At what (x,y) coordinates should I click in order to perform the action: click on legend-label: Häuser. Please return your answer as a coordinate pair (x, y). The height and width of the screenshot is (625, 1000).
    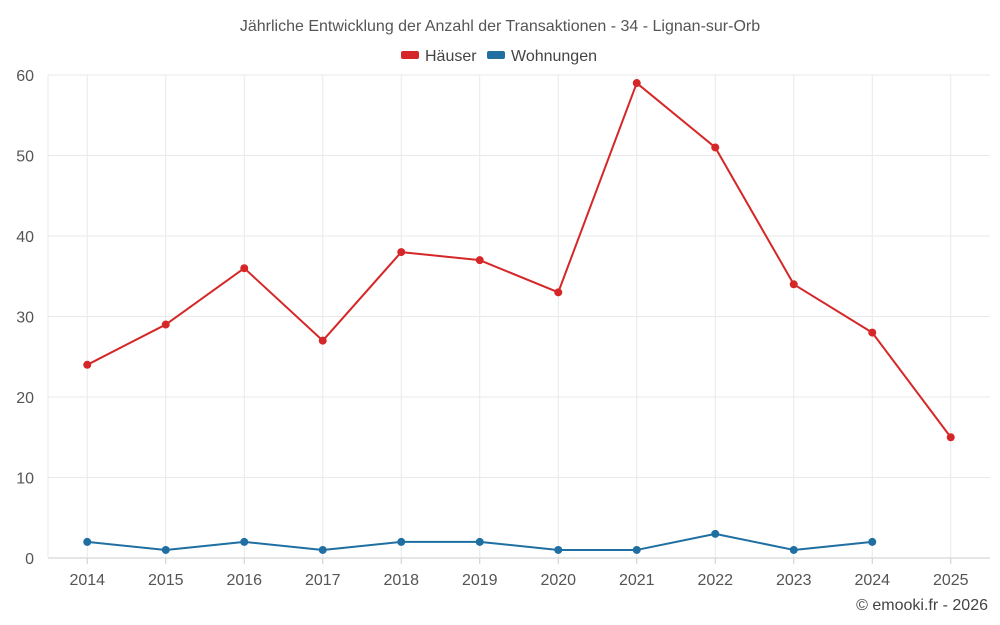
    Looking at the image, I should click on (451, 56).